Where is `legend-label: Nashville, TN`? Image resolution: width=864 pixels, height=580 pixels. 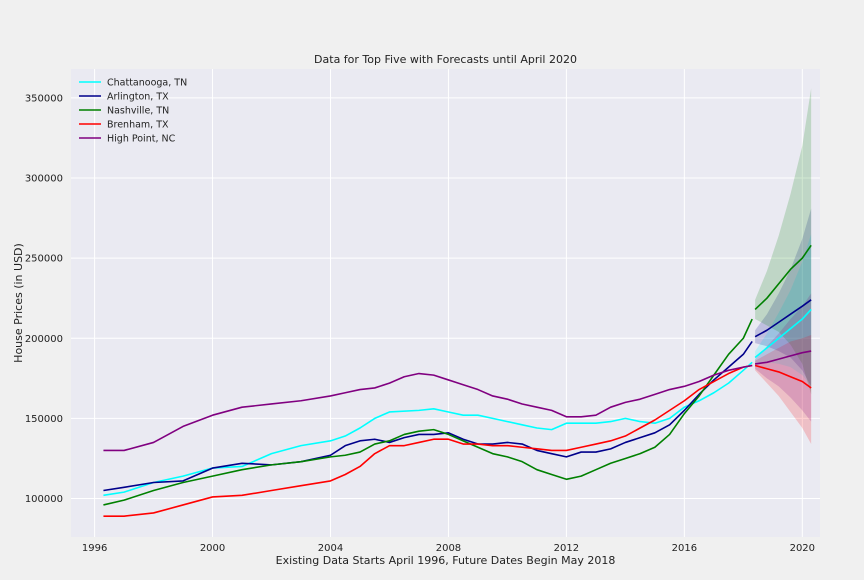
legend-label: Nashville, TN is located at coordinates (138, 111).